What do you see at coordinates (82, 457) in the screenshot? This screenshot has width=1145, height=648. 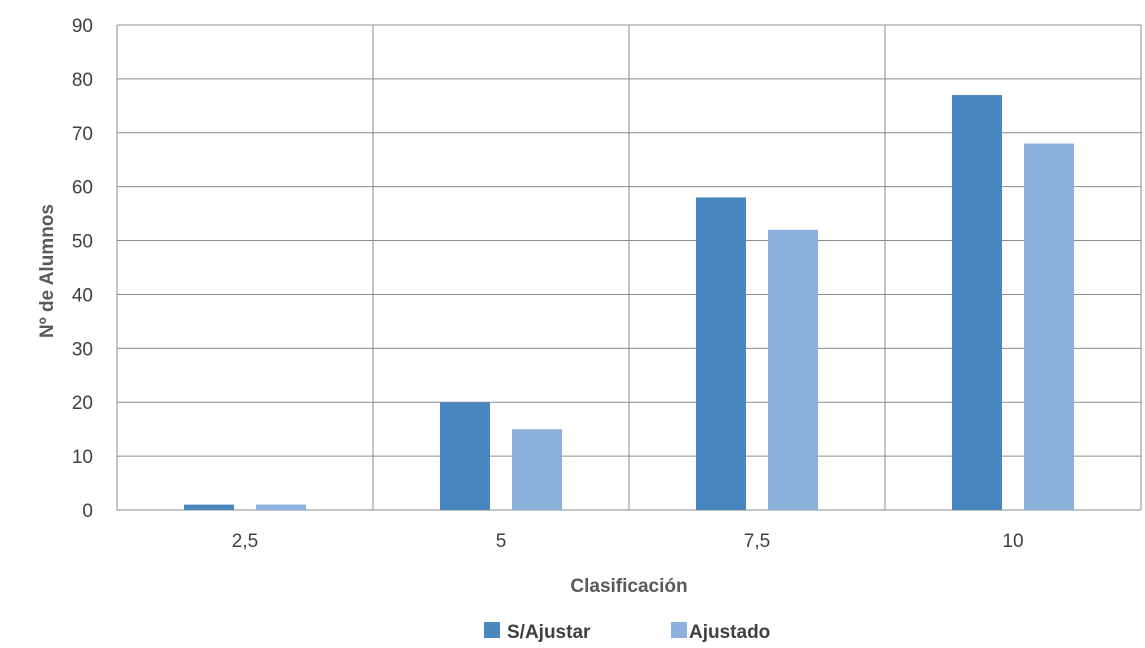 I see `y-tick-label: 10` at bounding box center [82, 457].